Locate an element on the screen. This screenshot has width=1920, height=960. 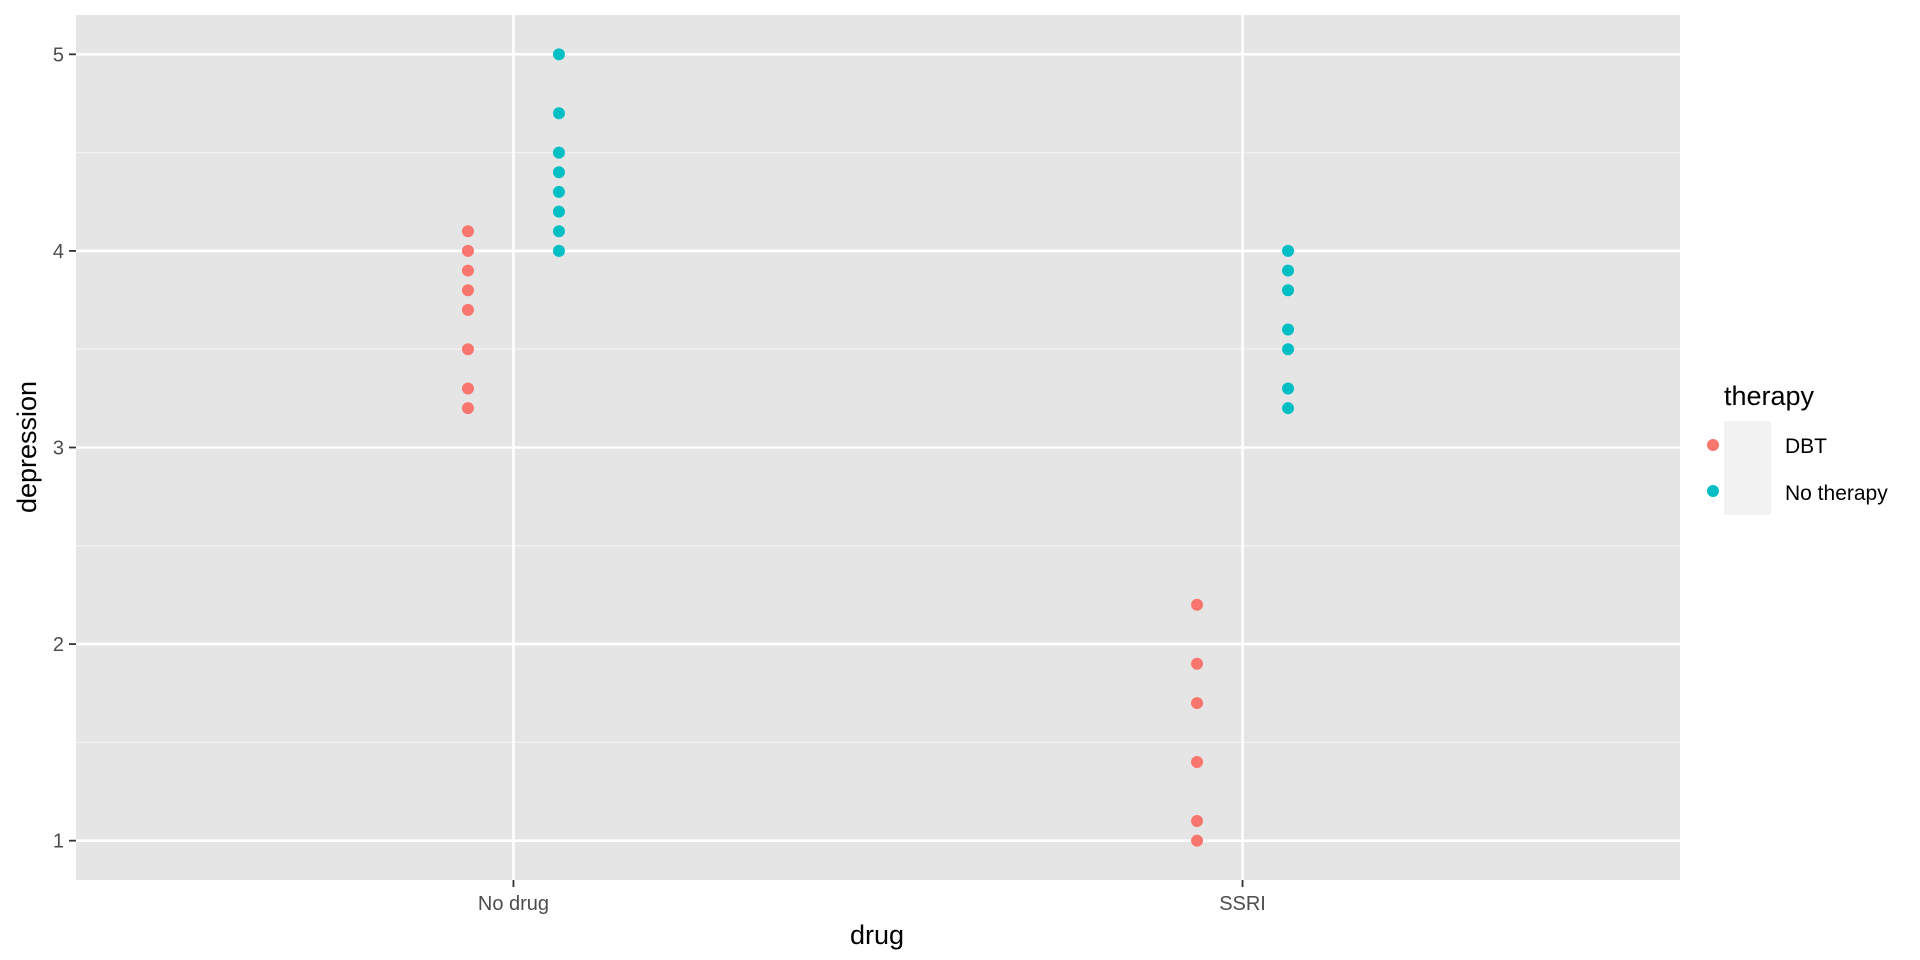
legend-title: therapy is located at coordinates (1769, 396).